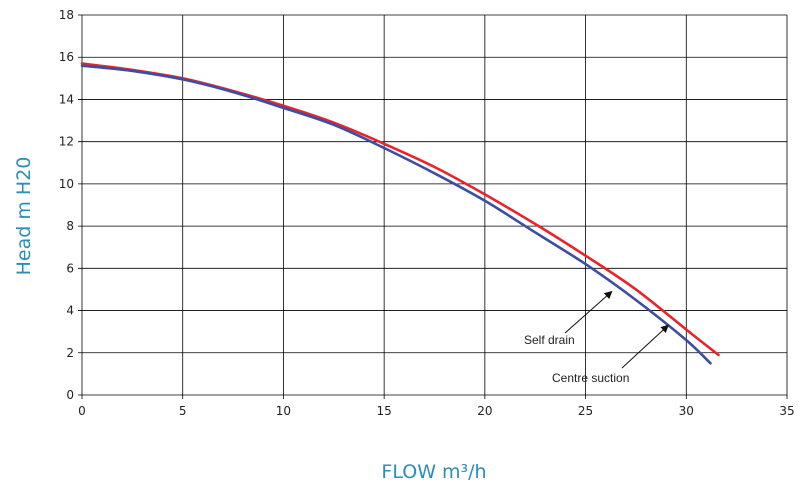  I want to click on x-tick-label: 5, so click(183, 411).